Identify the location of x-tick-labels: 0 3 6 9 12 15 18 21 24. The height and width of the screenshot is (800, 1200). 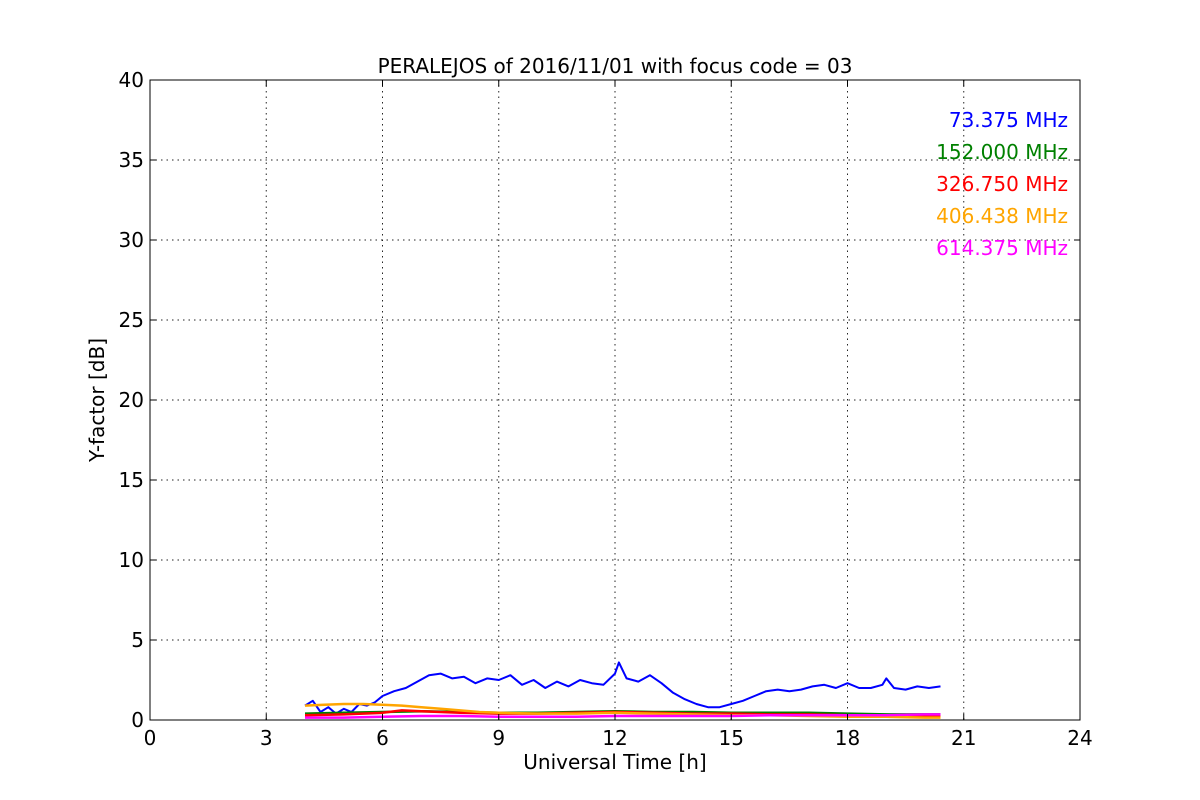
(618, 738).